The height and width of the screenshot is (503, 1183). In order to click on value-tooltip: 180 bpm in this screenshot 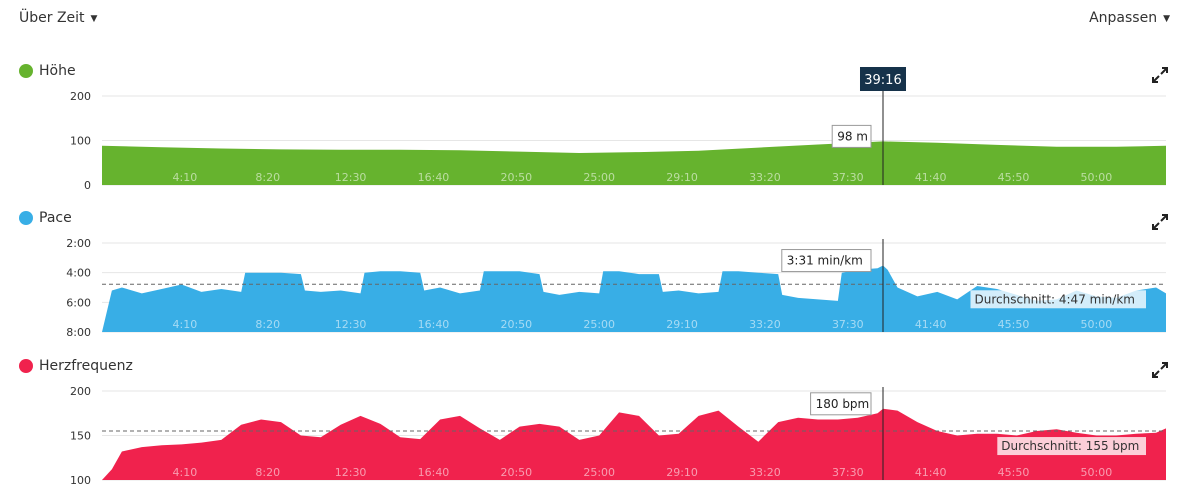, I will do `click(843, 404)`.